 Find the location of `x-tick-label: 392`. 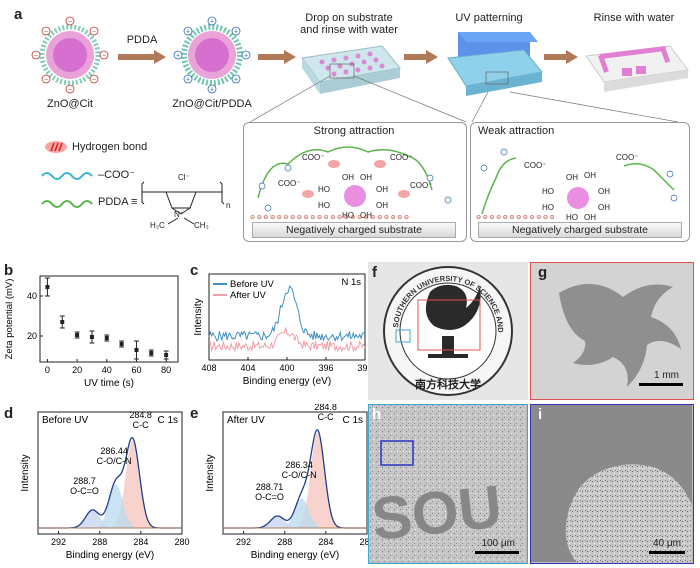

x-tick-label: 392 is located at coordinates (363, 368).